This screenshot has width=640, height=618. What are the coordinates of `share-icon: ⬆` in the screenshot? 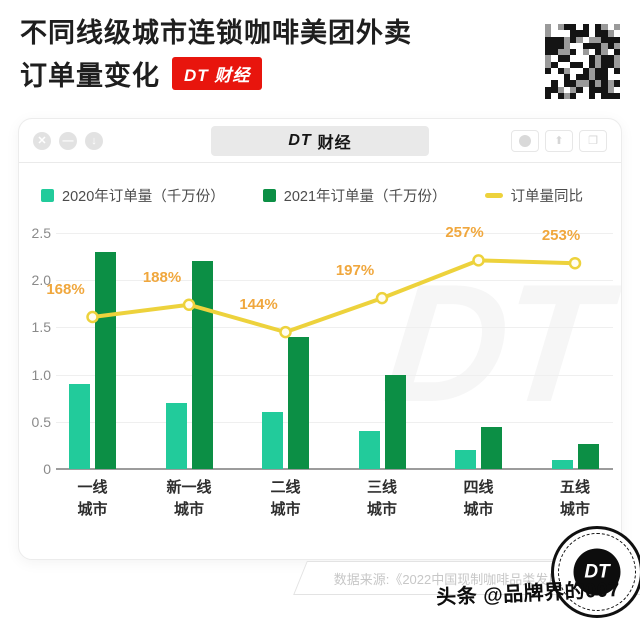 It's located at (559, 141).